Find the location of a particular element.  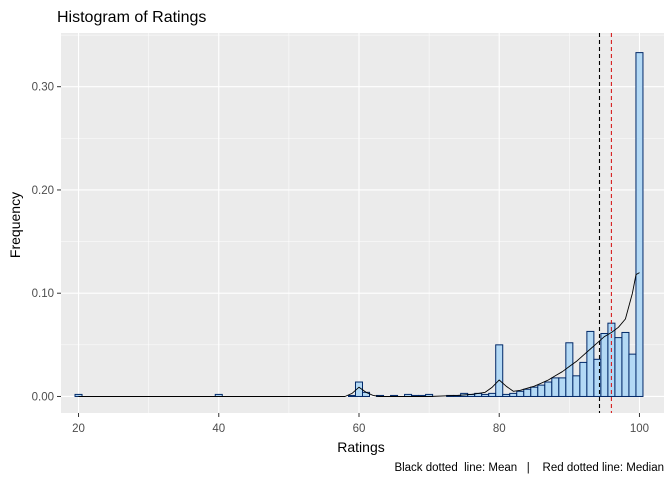

x-tick-label: 100 is located at coordinates (639, 429).